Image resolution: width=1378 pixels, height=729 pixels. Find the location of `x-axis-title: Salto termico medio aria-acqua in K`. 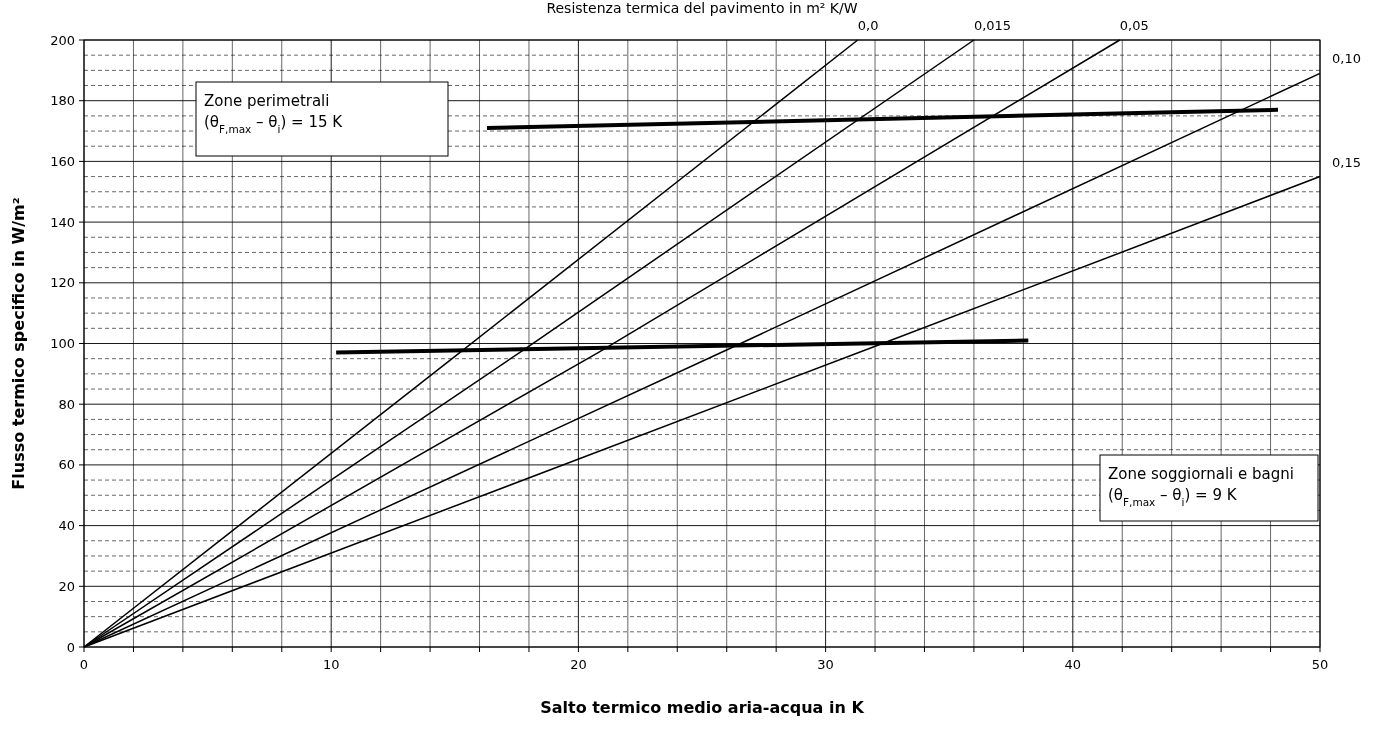

x-axis-title: Salto termico medio aria-acqua in K is located at coordinates (702, 707).